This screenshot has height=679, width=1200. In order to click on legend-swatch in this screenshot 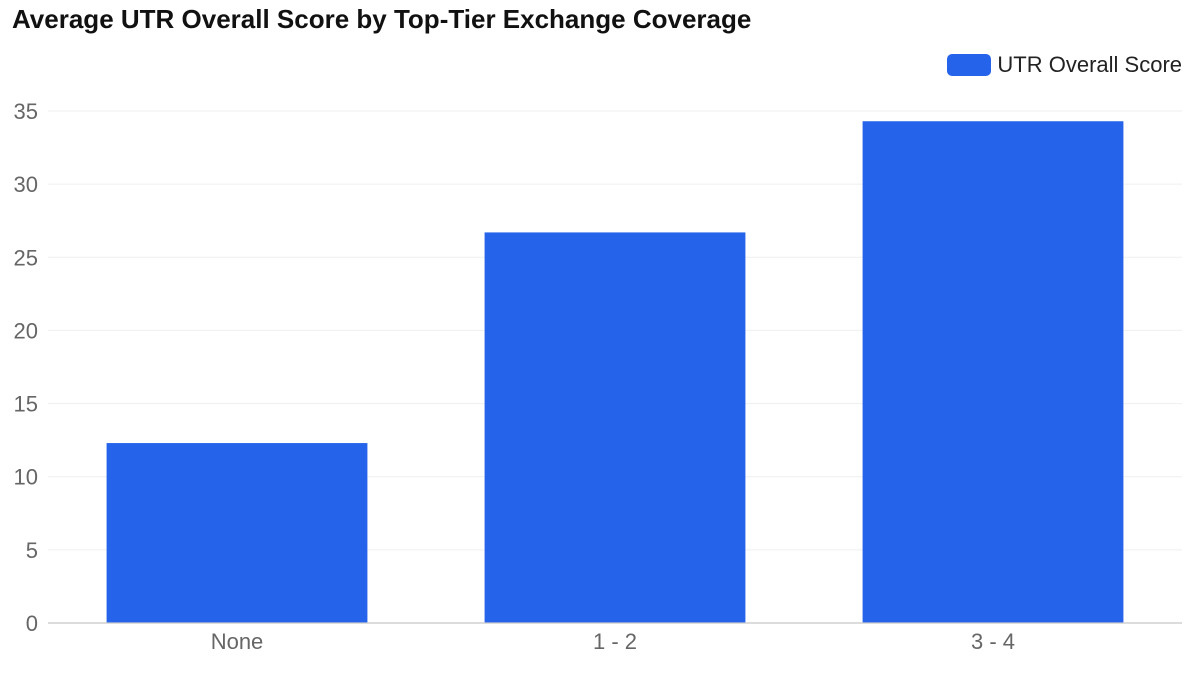, I will do `click(969, 65)`.